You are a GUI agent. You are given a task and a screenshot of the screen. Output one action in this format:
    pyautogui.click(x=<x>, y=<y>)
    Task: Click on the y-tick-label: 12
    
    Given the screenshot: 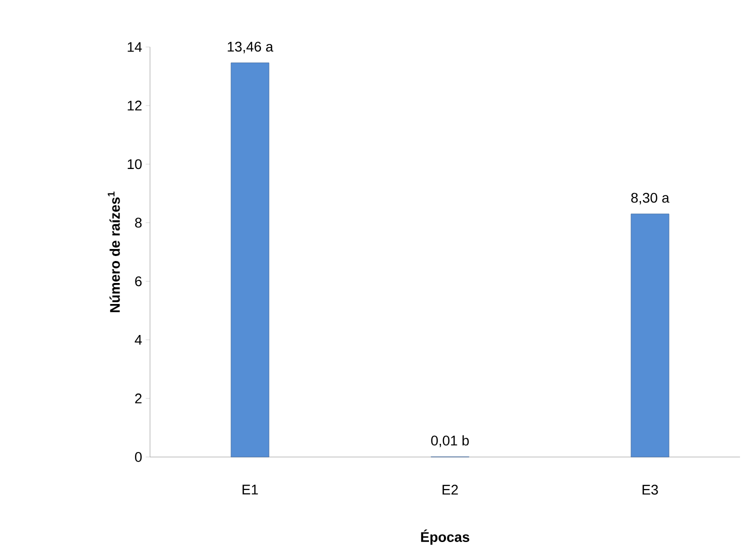 What is the action you would take?
    pyautogui.click(x=135, y=105)
    